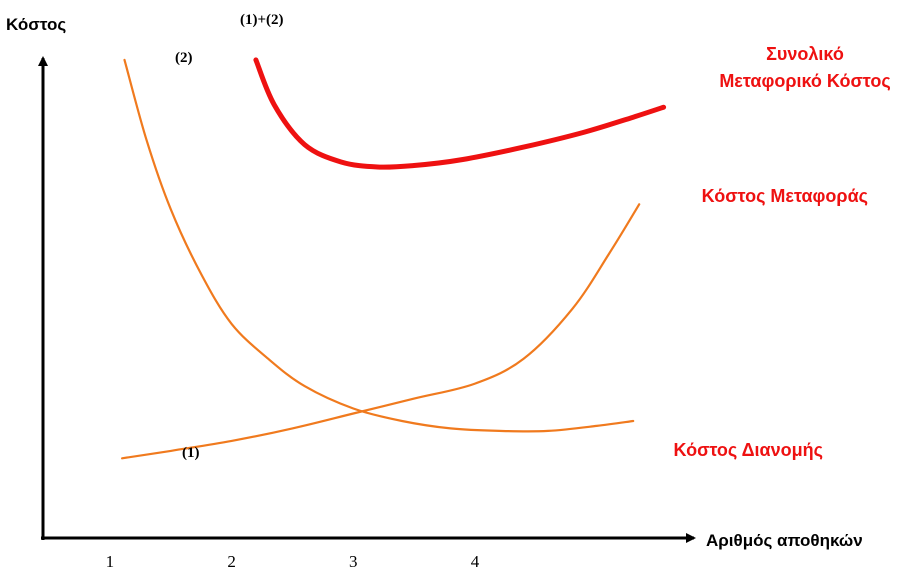 The image size is (917, 571). What do you see at coordinates (229, 236) in the screenshot?
I see `curve-tags: (1) (2) (1)+(2)` at bounding box center [229, 236].